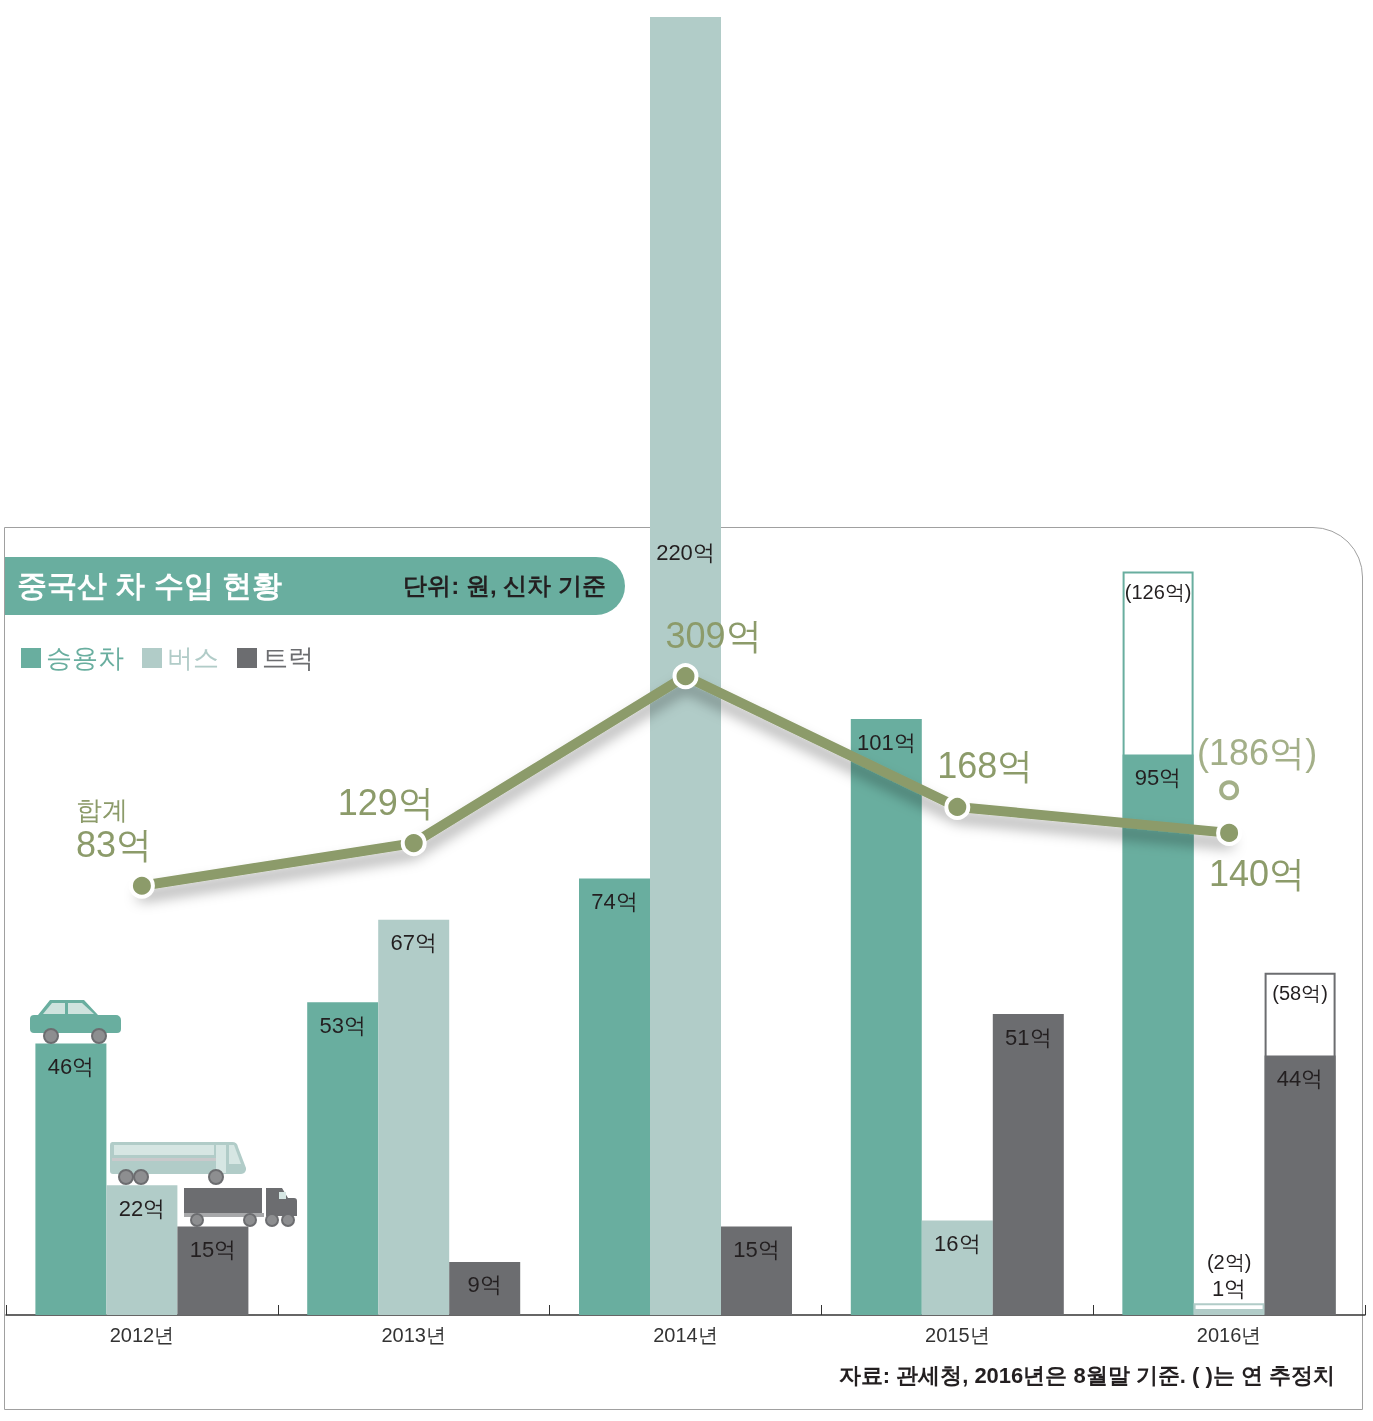 The height and width of the screenshot is (1421, 1373). Describe the element at coordinates (113, 845) in the screenshot. I see `data-label: 83억` at that location.